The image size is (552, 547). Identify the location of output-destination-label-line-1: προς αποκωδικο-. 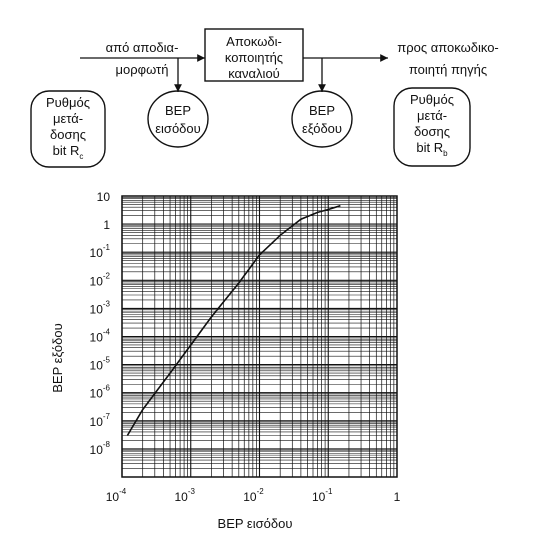
(448, 47).